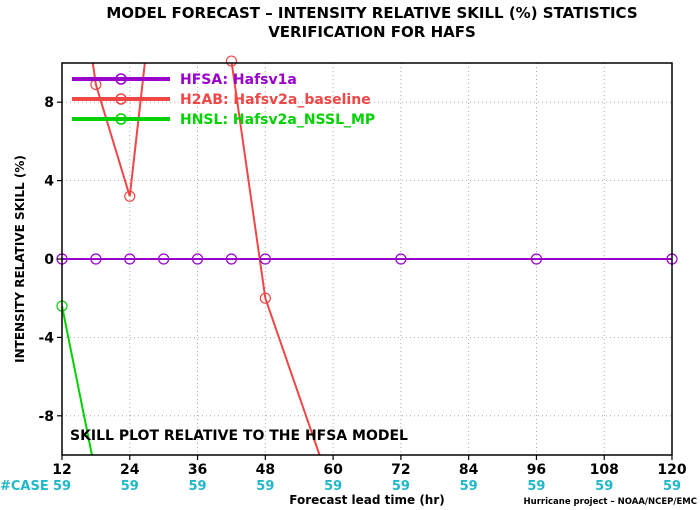 This screenshot has width=700, height=510. Describe the element at coordinates (671, 470) in the screenshot. I see `x-tick-label: 120` at that location.